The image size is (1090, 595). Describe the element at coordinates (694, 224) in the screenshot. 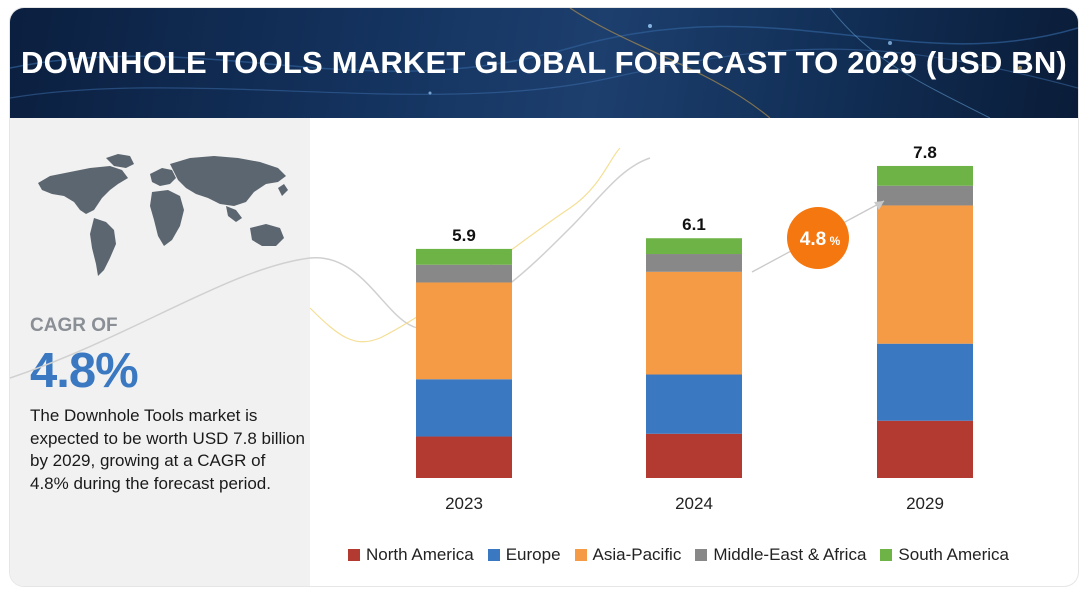

I see `bar-total-label: 6.1` at that location.